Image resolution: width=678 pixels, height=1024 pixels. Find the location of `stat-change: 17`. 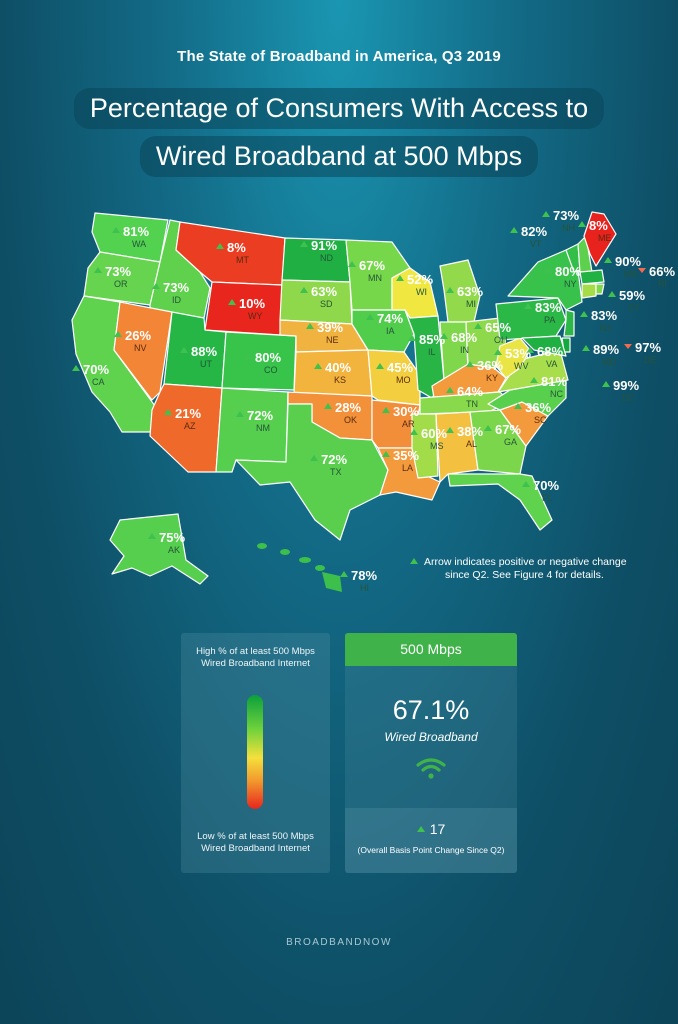

stat-change: 17 is located at coordinates (431, 829).